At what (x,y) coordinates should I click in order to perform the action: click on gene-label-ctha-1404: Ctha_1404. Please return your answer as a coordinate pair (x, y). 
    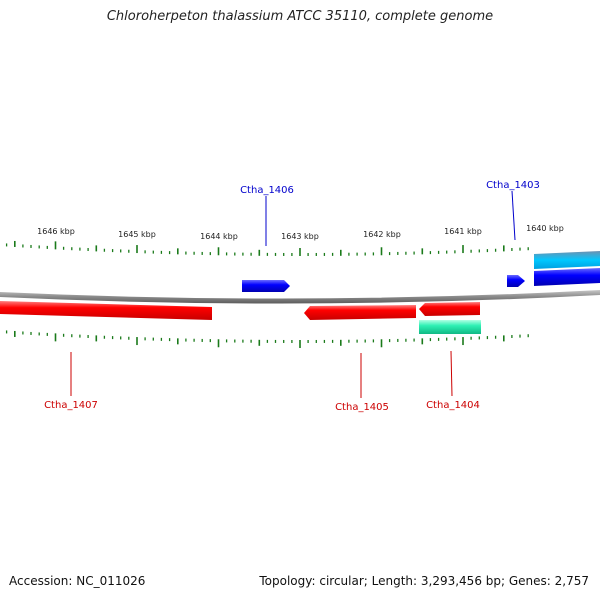
    Looking at the image, I should click on (453, 405).